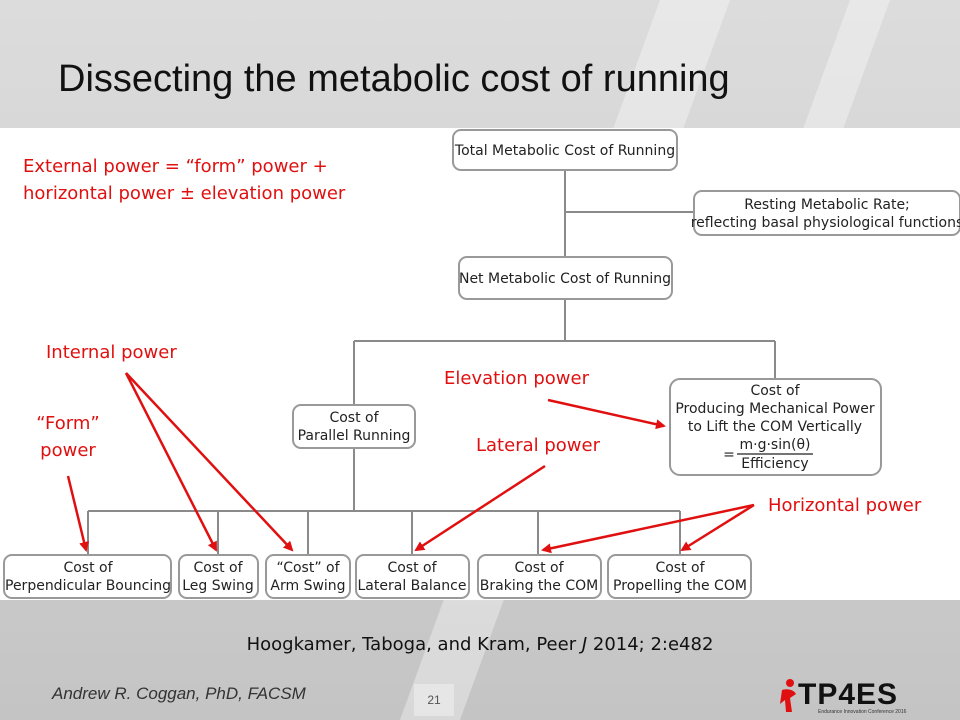 The width and height of the screenshot is (960, 720). Describe the element at coordinates (394, 79) in the screenshot. I see `slide-title: Dissecting the metabolic cost of running` at that location.